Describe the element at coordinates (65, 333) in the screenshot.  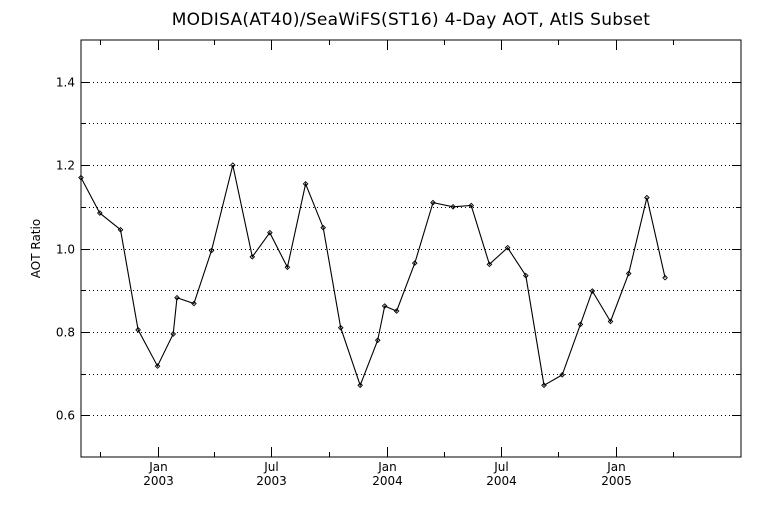
I see `y-tick-label: 0.8` at that location.